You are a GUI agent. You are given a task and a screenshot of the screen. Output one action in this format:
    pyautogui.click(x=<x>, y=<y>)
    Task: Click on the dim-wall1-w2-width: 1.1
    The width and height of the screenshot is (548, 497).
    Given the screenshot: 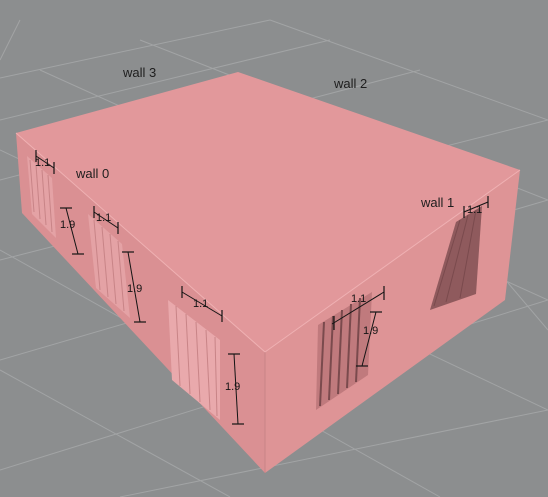 What is the action you would take?
    pyautogui.click(x=474, y=210)
    